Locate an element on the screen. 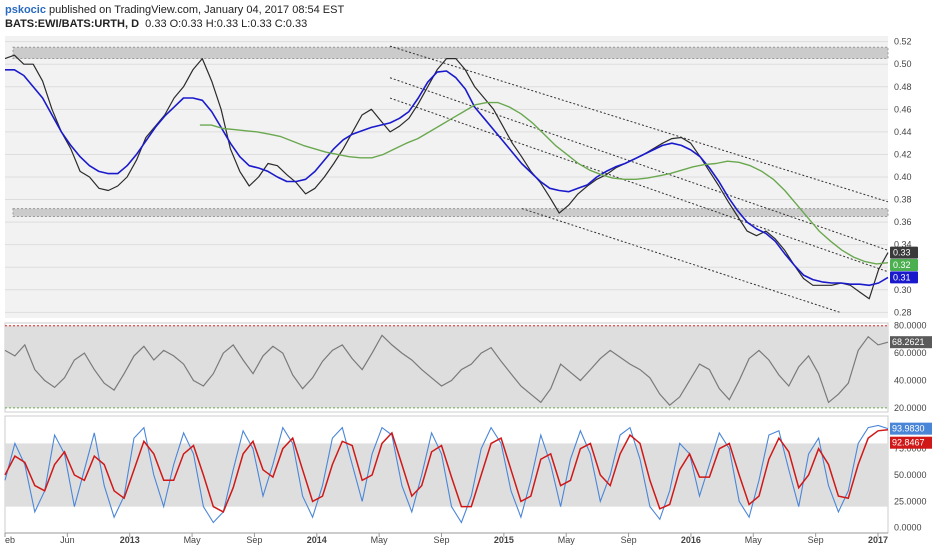  price-badge-label: 0.32 is located at coordinates (902, 265).